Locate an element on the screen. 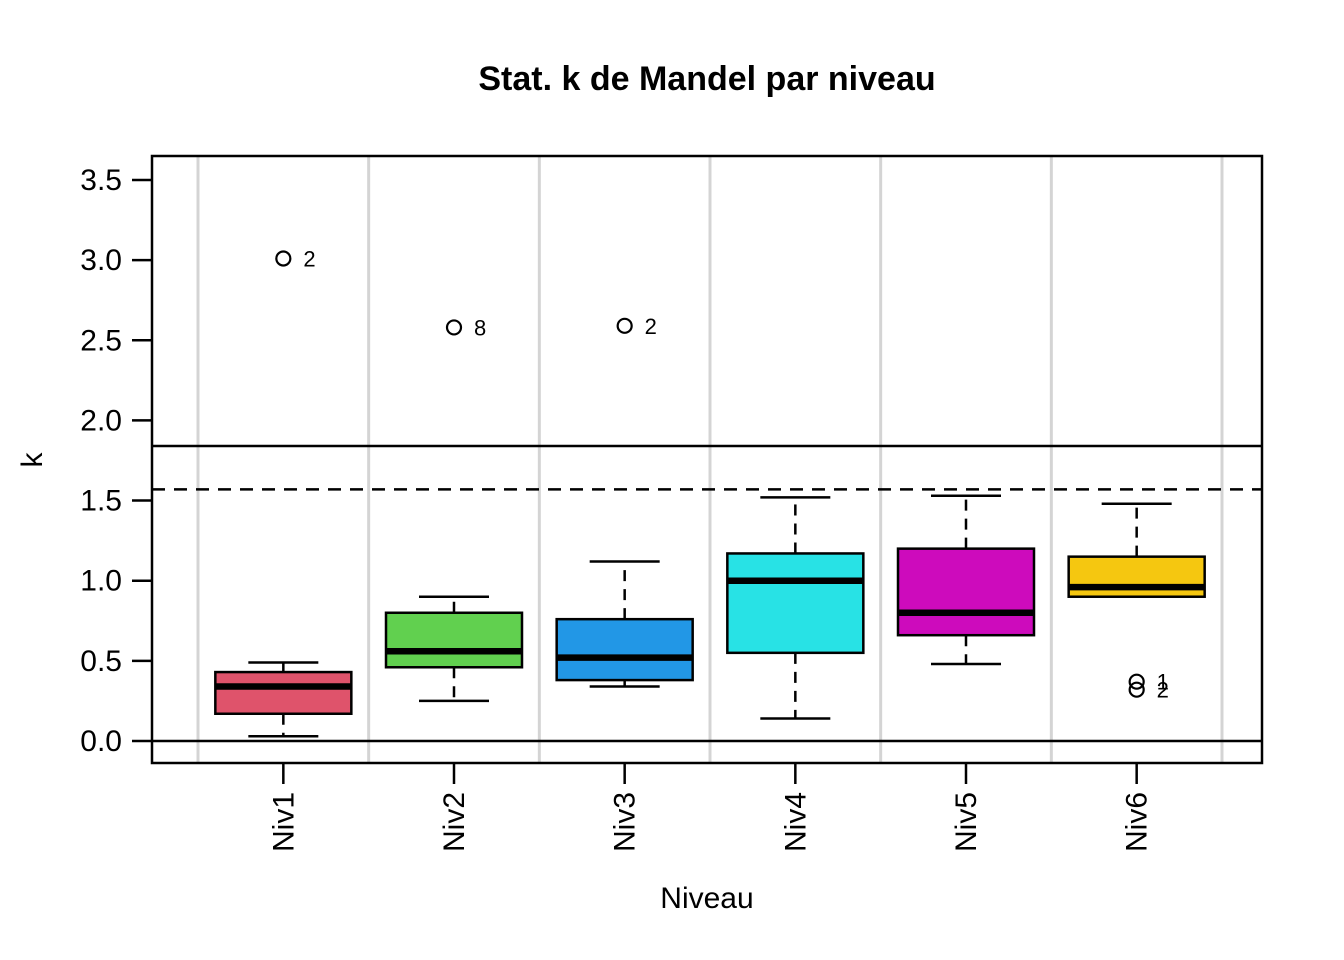  y-tick-label: 3.0 is located at coordinates (101, 260).